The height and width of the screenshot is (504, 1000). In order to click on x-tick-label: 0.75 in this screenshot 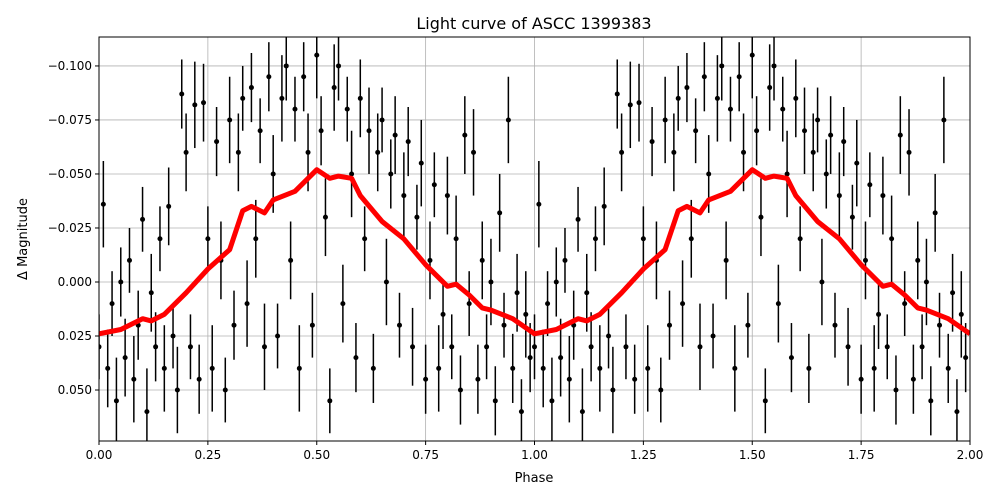, I will do `click(425, 455)`.